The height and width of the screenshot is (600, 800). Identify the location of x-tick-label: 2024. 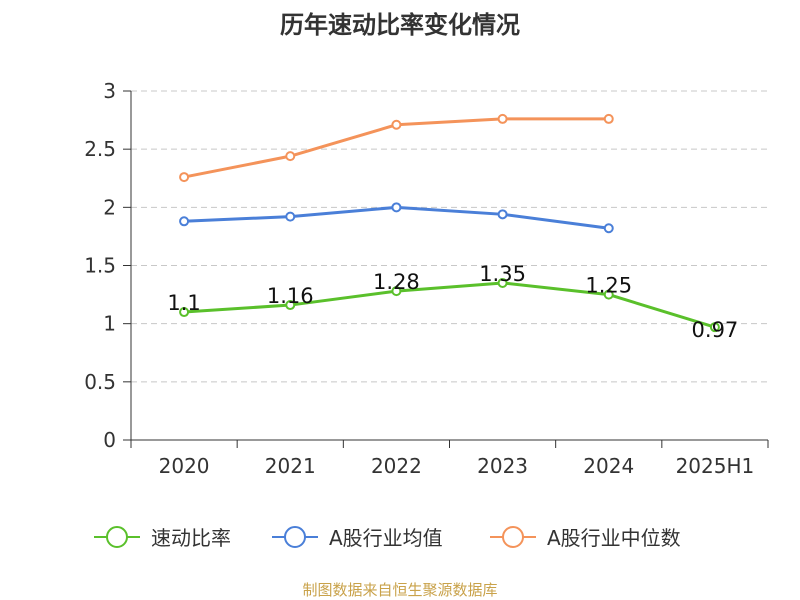
(608, 466).